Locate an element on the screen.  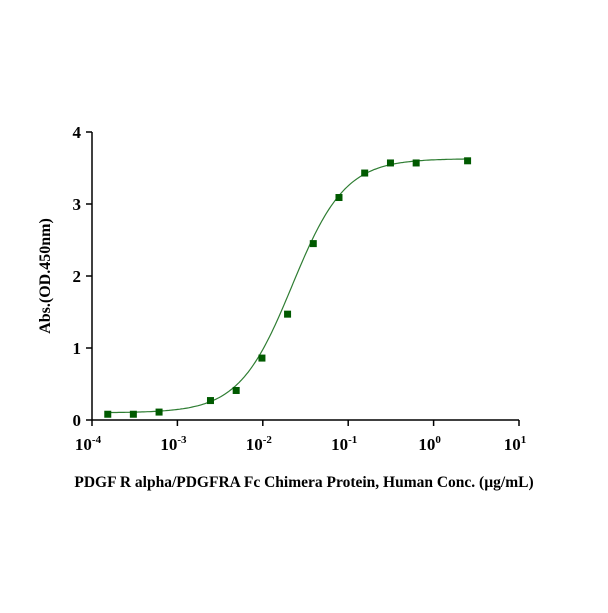
x-tick-label: 10⁻² is located at coordinates (259, 444).